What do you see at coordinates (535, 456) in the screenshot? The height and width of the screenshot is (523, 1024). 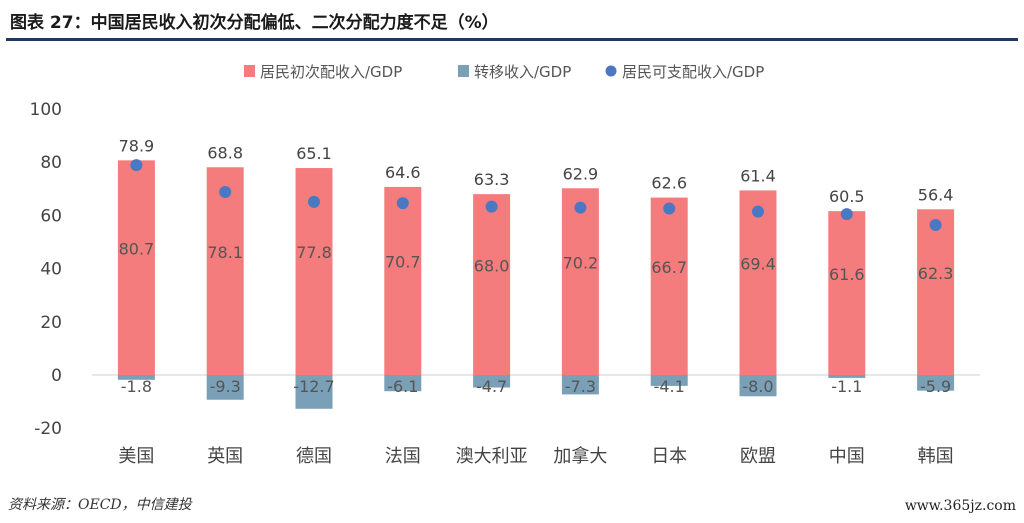 I see `x-axis: 美国 英国 德国 法国 澳大利亚 加拿大 日本 欧盟 中国 韩国` at bounding box center [535, 456].